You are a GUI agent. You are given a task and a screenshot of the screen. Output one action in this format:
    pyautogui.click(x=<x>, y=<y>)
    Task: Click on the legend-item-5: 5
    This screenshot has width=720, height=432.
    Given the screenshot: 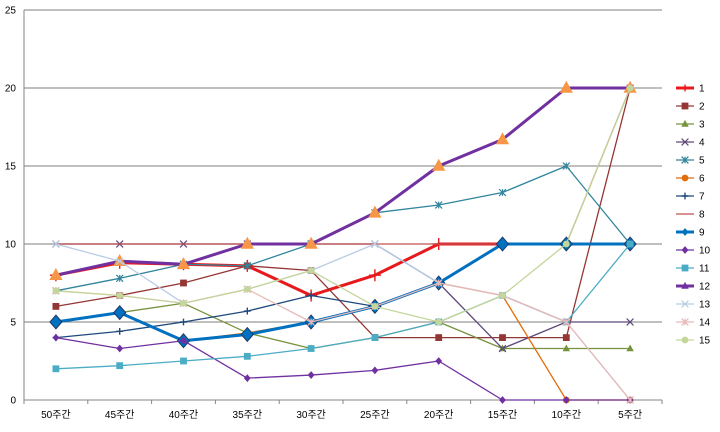 What is the action you would take?
    pyautogui.click(x=690, y=161)
    